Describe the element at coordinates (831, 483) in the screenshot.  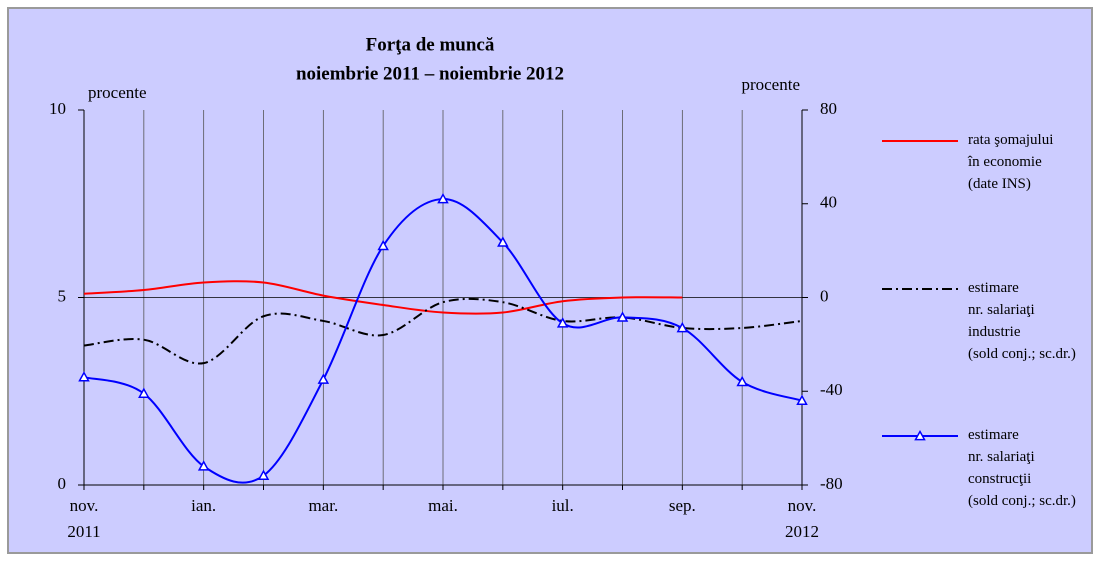
I see `y2-tick-label: -80` at that location.